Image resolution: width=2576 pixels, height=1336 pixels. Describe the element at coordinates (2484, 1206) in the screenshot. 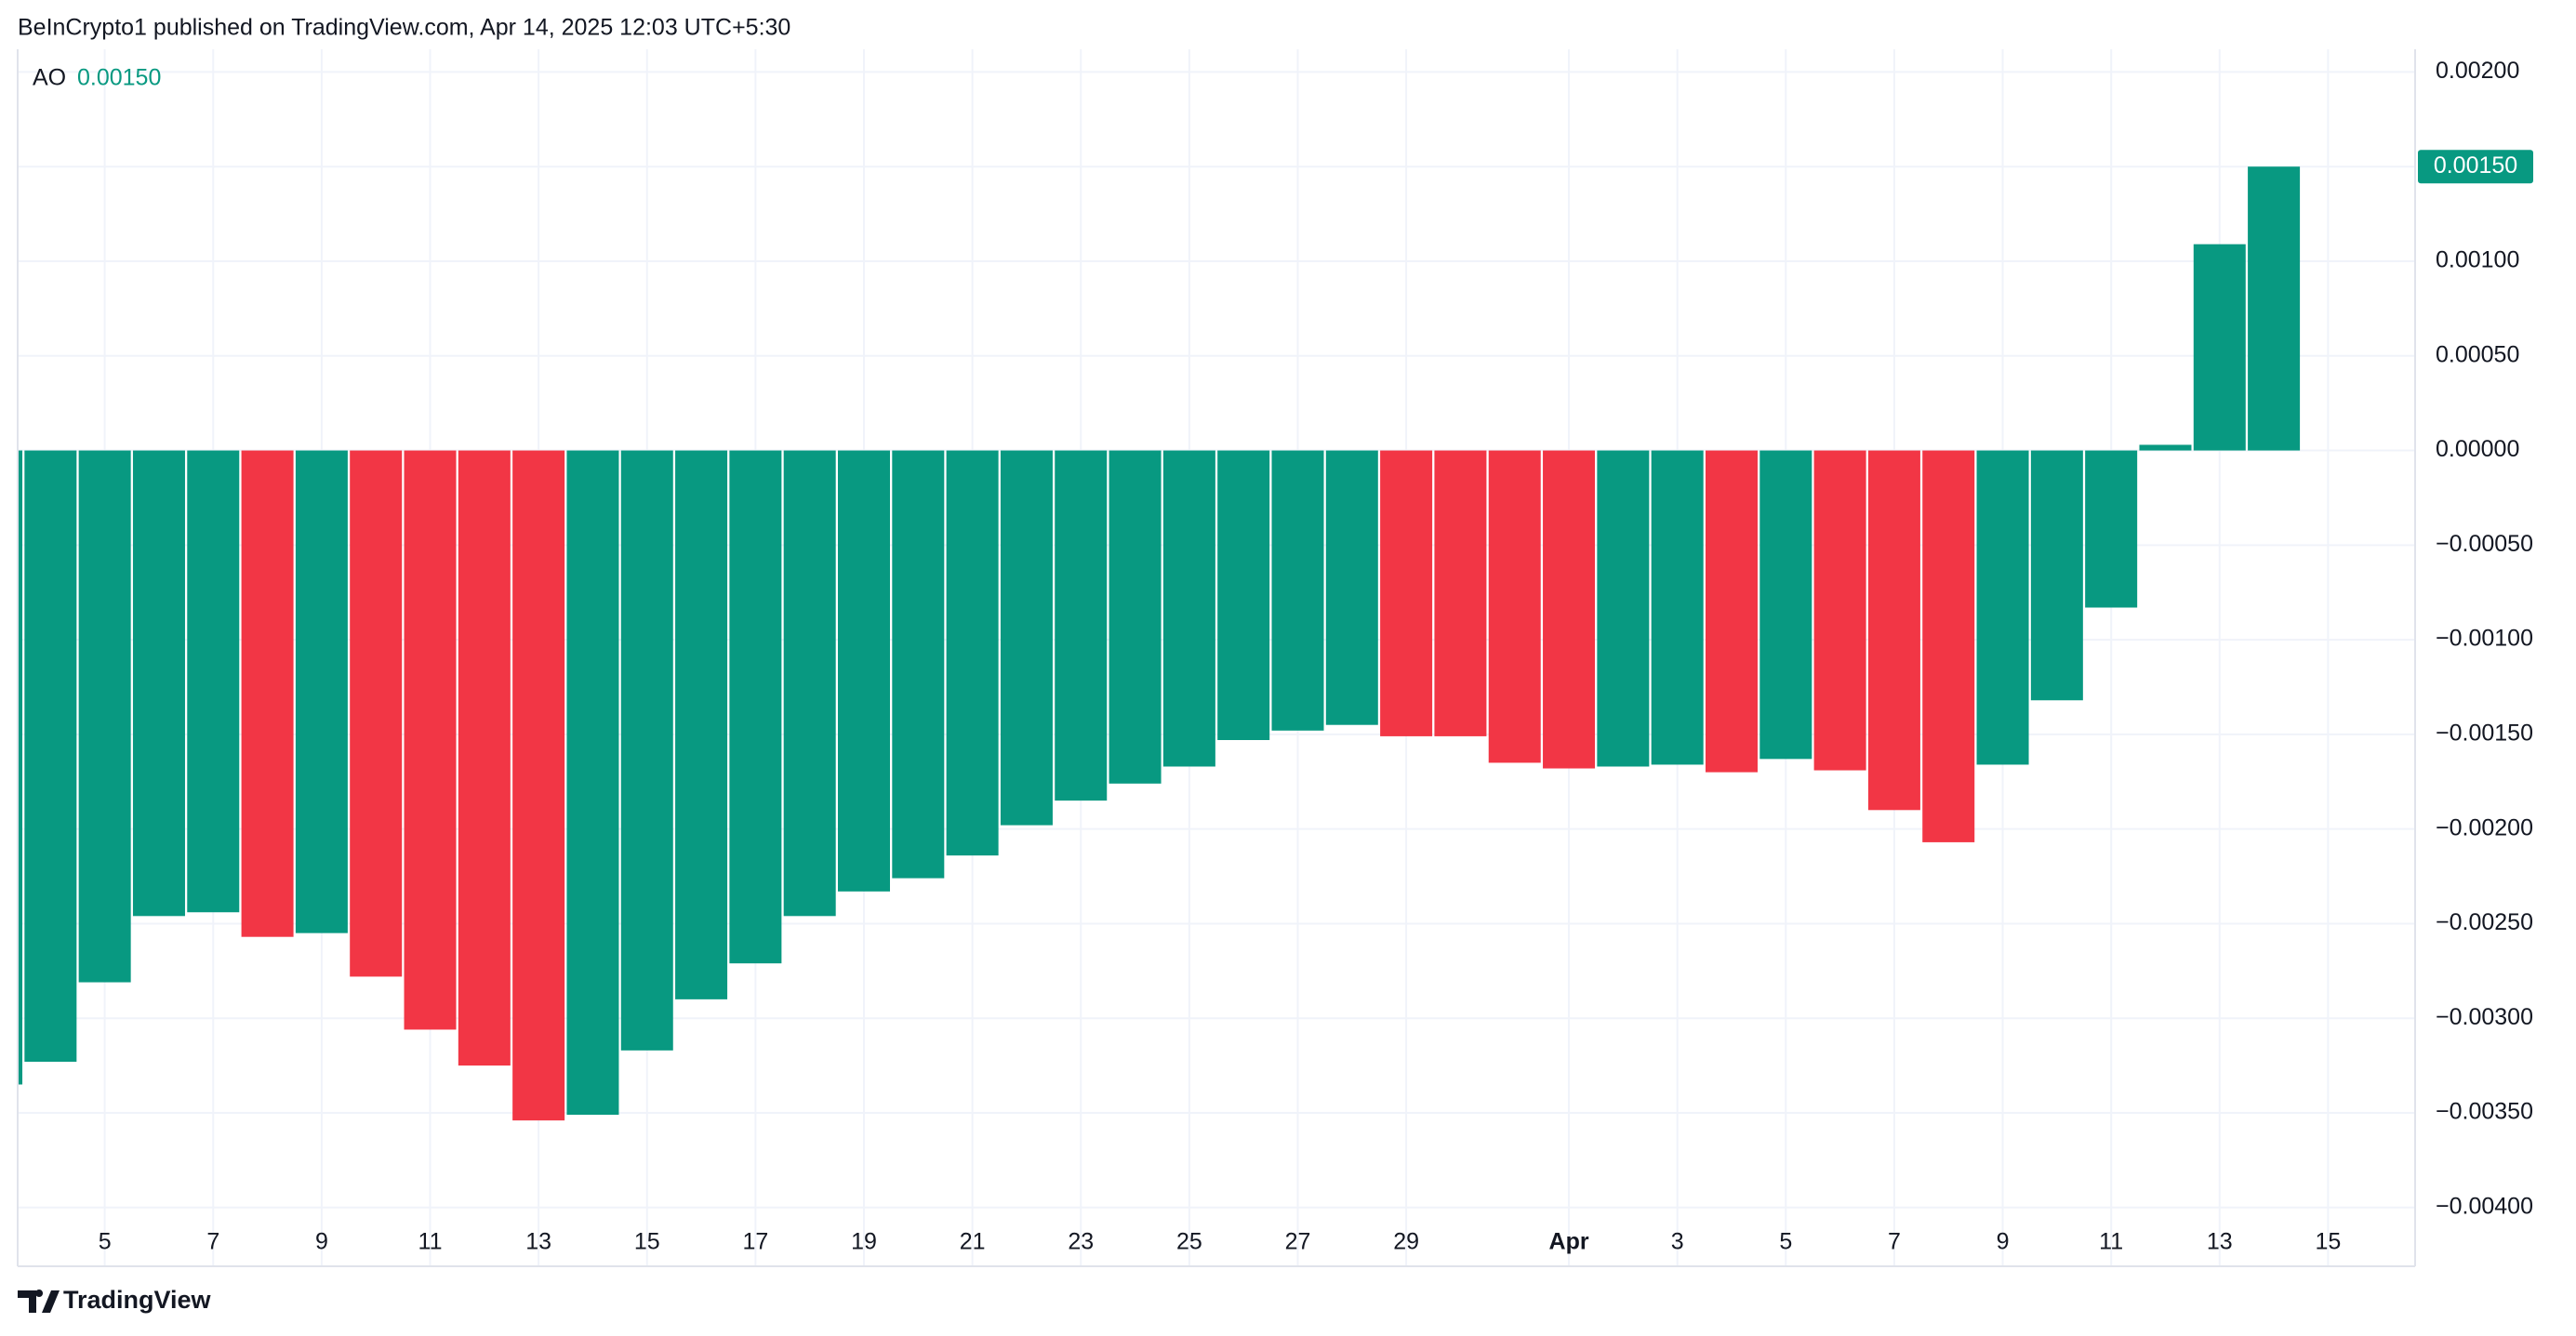

I see `y-tick-label: −0.00400` at that location.